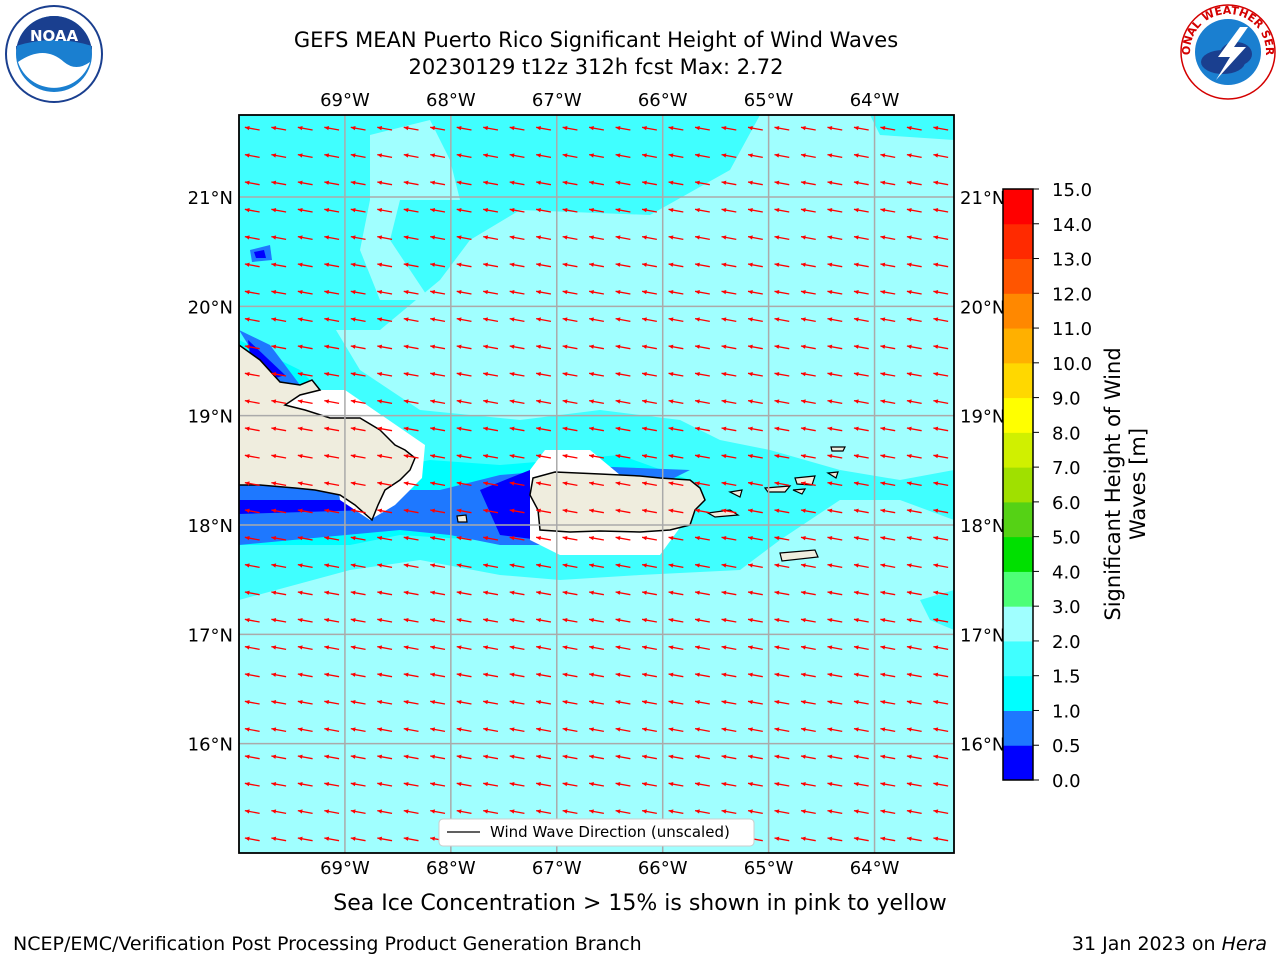  I want to click on colorbar-tick-label: 14.0, so click(1072, 225).